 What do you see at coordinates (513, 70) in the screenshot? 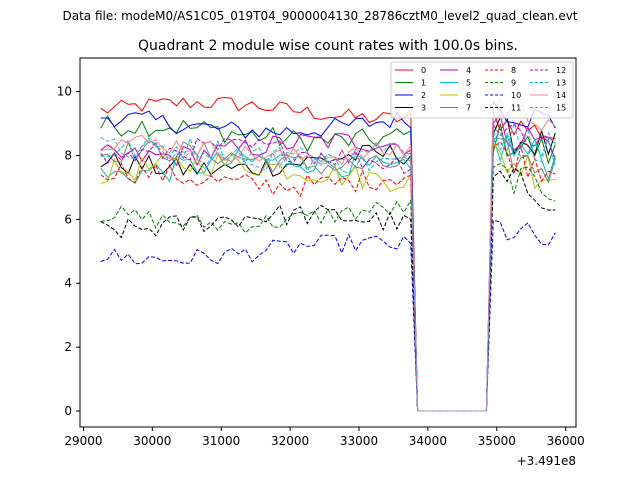
I see `legend-label: 8` at bounding box center [513, 70].